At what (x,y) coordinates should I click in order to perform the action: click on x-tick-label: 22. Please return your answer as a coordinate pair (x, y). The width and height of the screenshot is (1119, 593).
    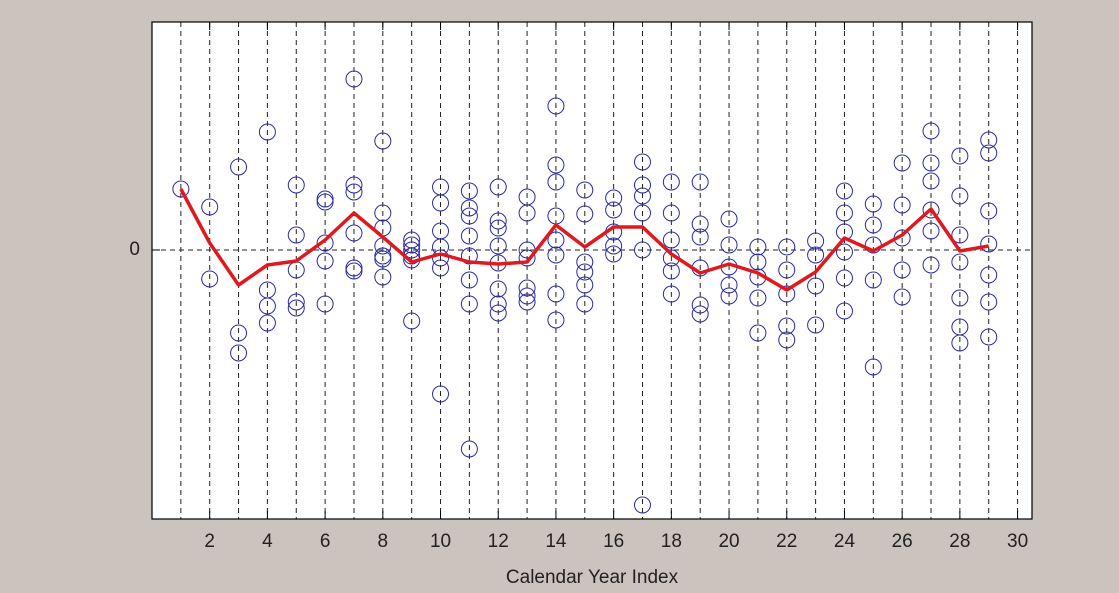
    Looking at the image, I should click on (786, 541).